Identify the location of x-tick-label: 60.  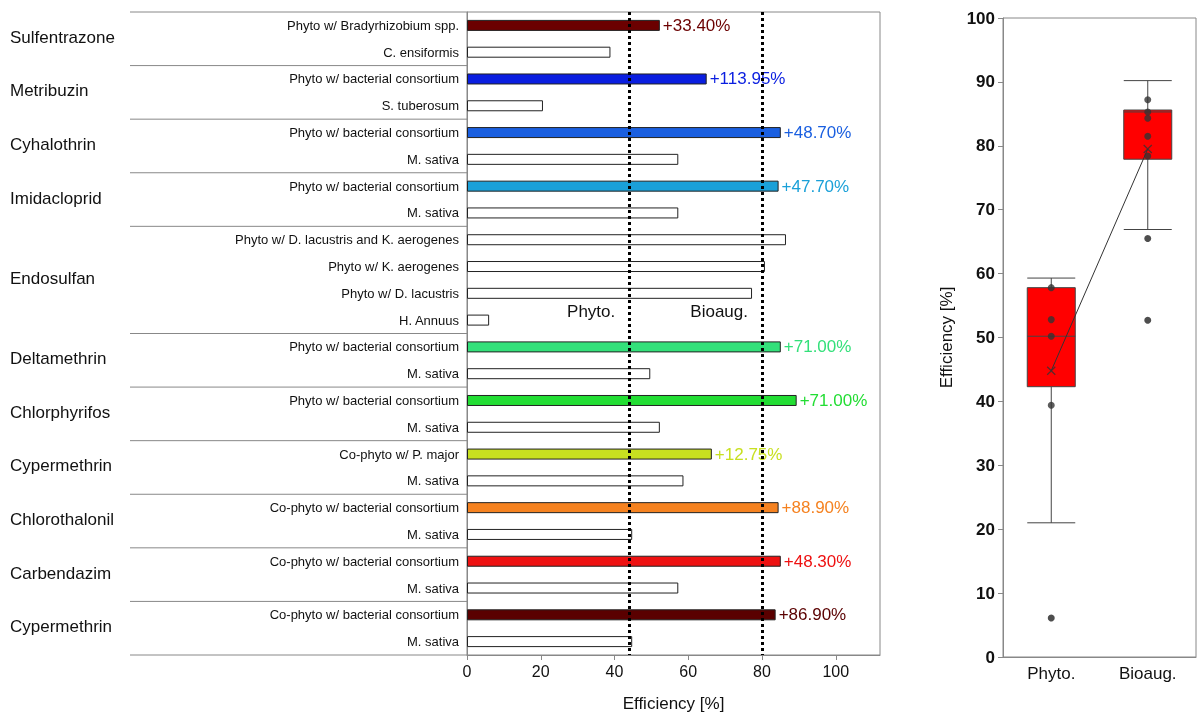
(688, 671).